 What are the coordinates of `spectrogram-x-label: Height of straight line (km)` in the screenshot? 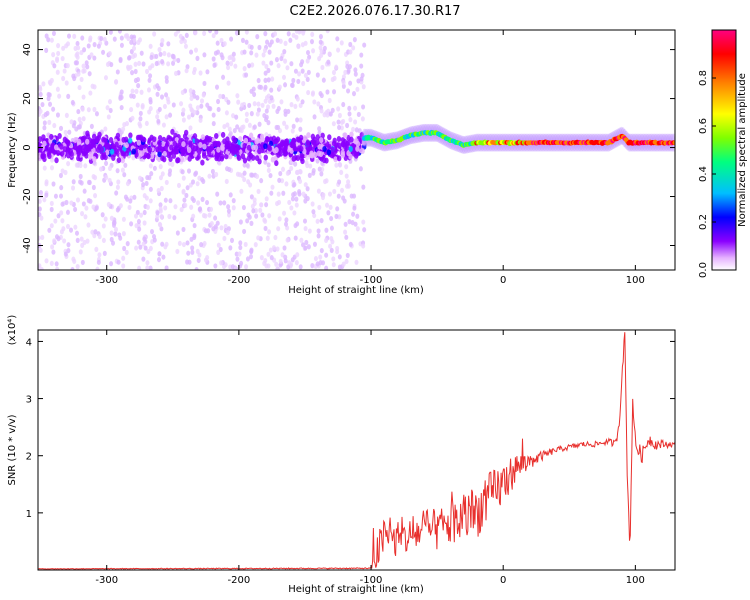 It's located at (356, 290).